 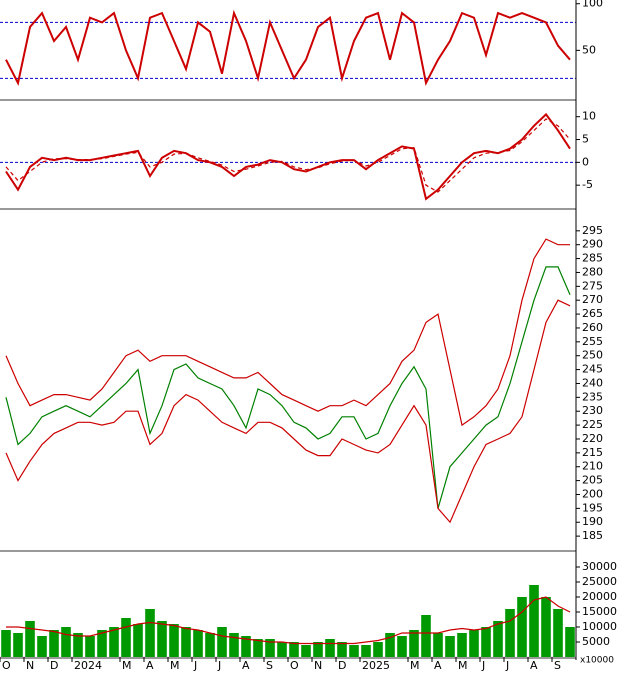 What do you see at coordinates (592, 244) in the screenshot?
I see `y-tick-label: 290` at bounding box center [592, 244].